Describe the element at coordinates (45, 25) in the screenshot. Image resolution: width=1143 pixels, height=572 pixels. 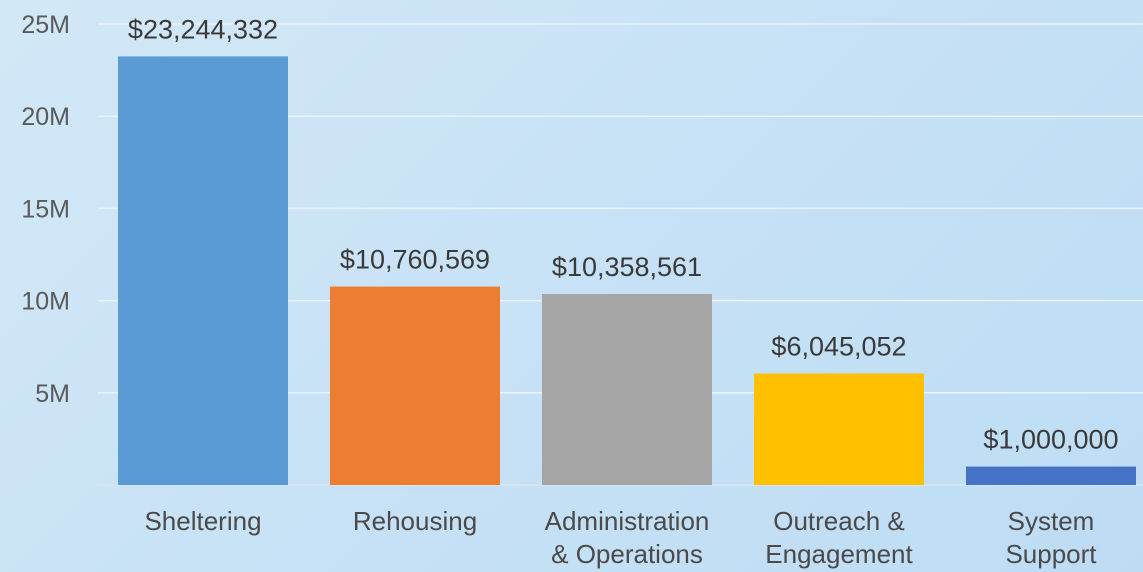
I see `y-tick-label: 25M` at that location.